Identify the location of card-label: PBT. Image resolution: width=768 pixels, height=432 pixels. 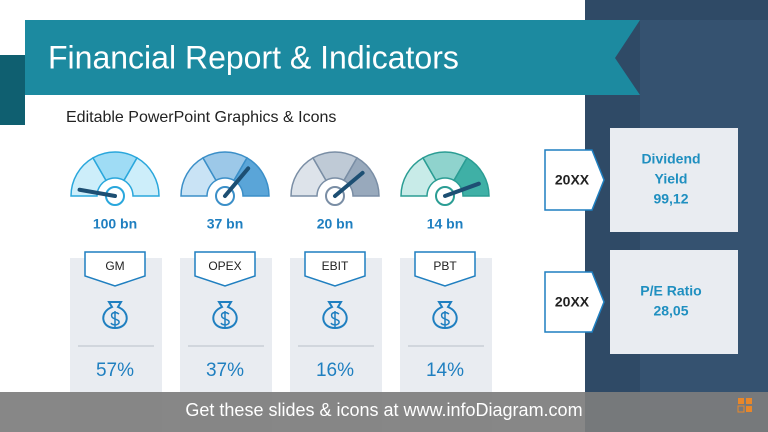
(445, 266).